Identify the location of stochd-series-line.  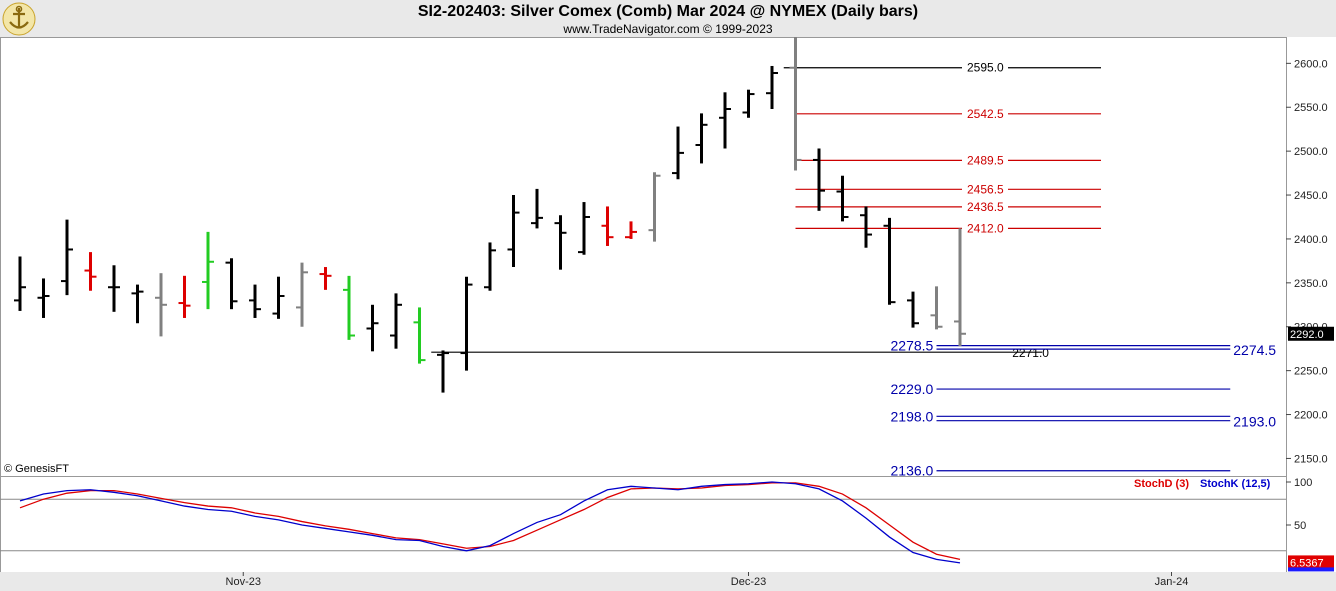
(490, 521).